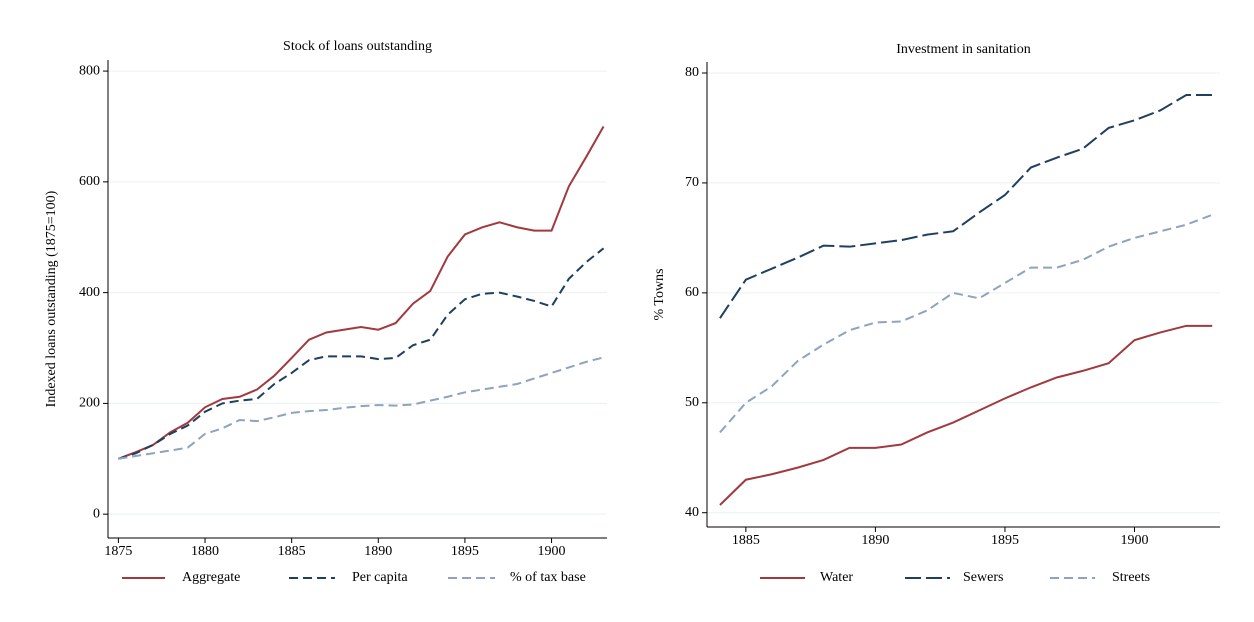  I want to click on y-tick-label: 80, so click(692, 72).